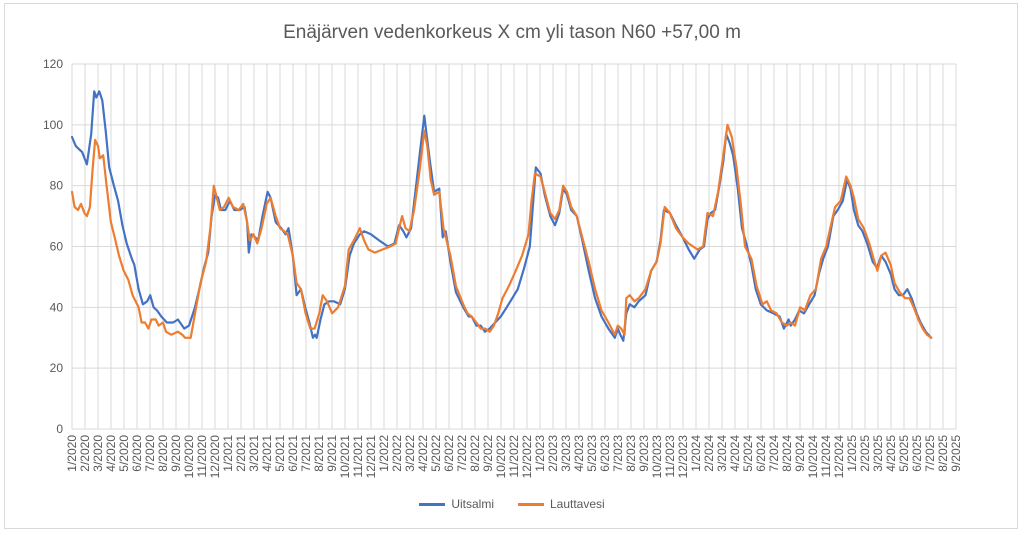 The image size is (1024, 533). I want to click on x-tick-label: 11/2020, so click(202, 456).